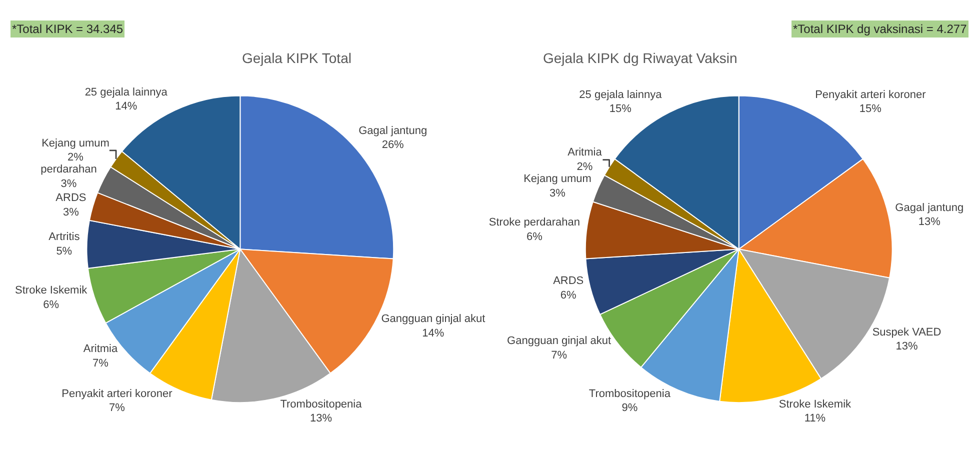 The width and height of the screenshot is (979, 453). I want to click on data-label: 9%, so click(630, 408).